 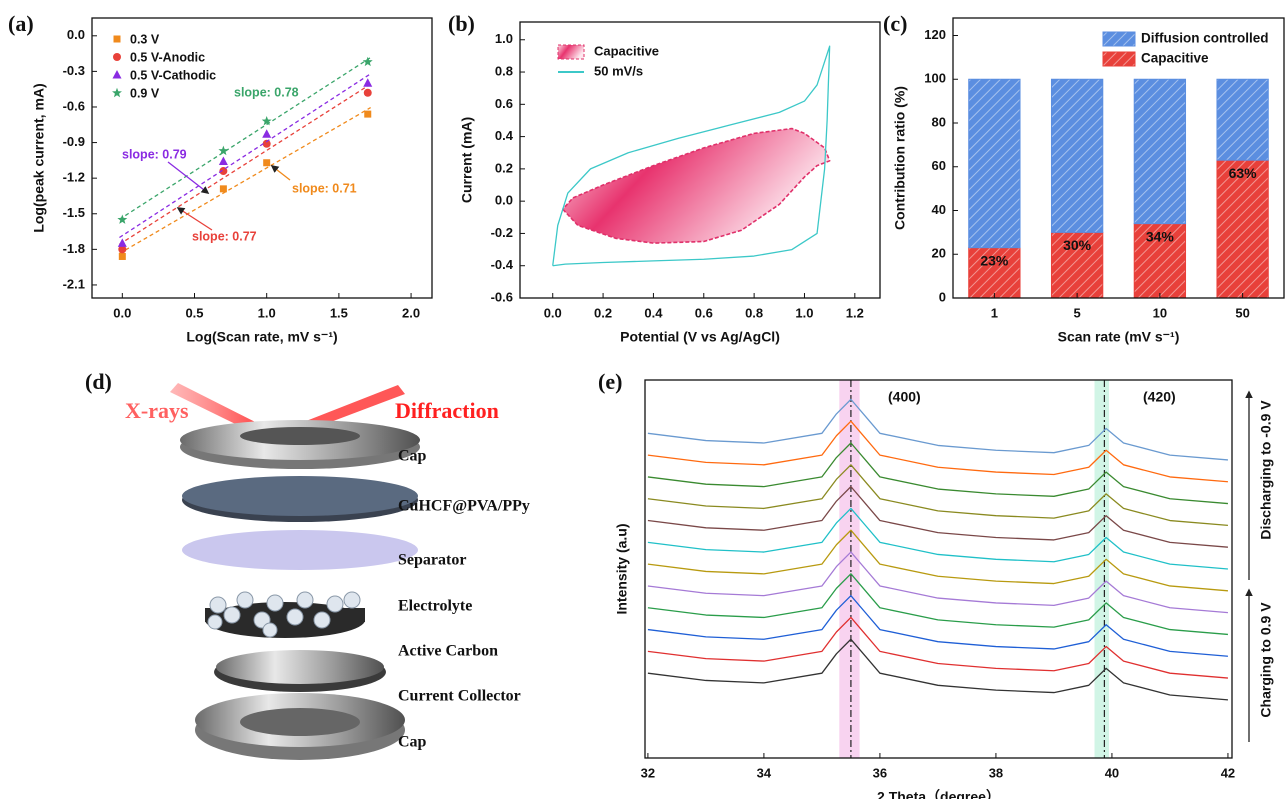 I want to click on x-axis-label: Potential (V vs Ag/AgCl), so click(x=700, y=337).